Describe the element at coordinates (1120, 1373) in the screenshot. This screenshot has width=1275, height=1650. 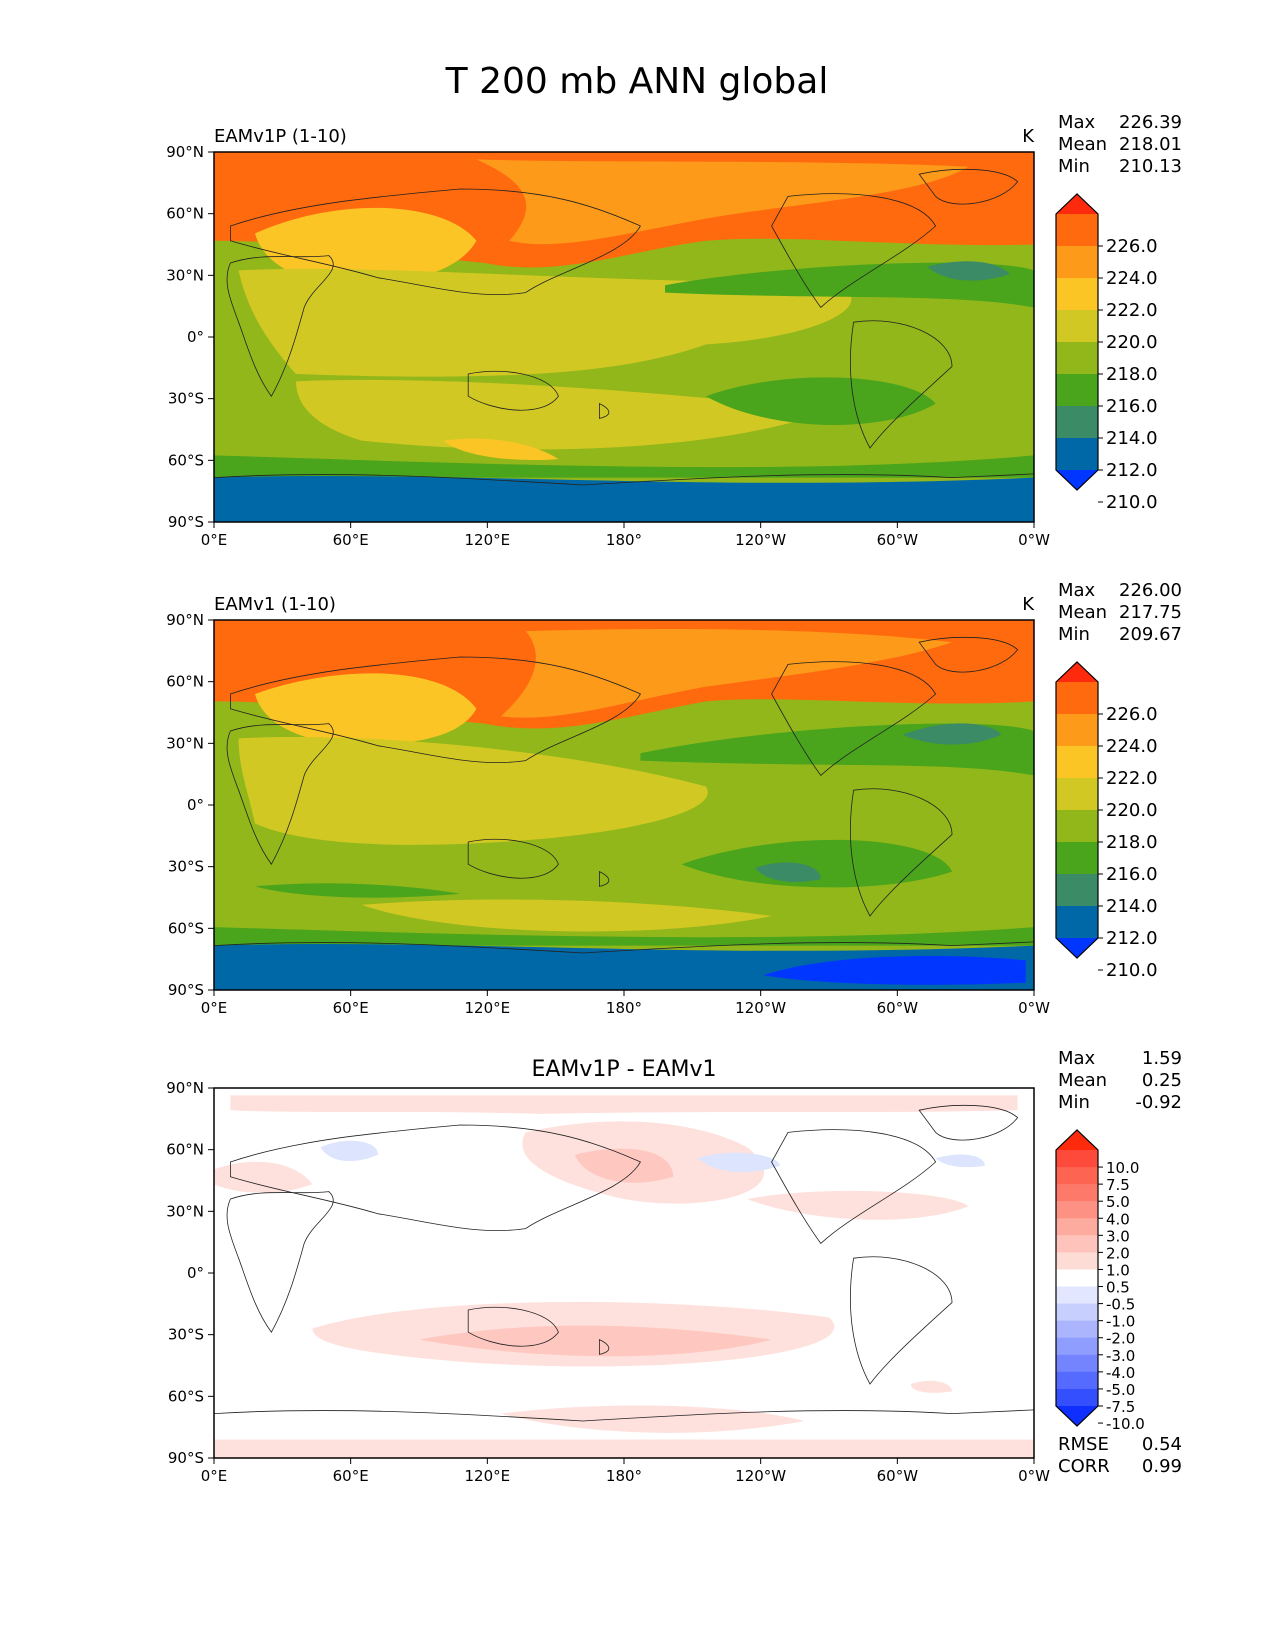
I see `colorbar-label: -4.0` at that location.